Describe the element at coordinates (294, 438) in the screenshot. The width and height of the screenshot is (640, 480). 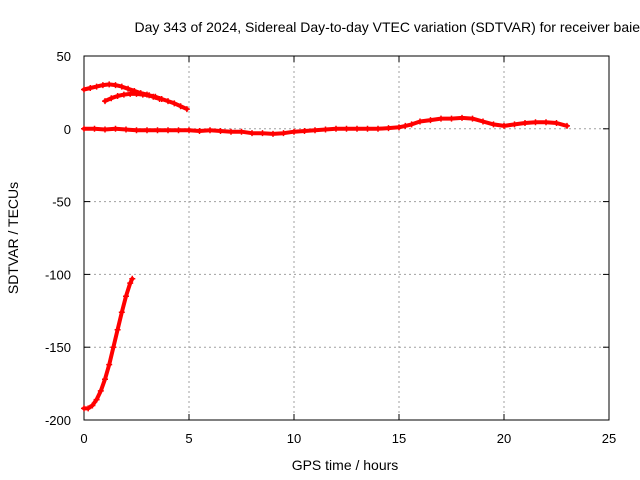
I see `x-tick-label: 10` at that location.